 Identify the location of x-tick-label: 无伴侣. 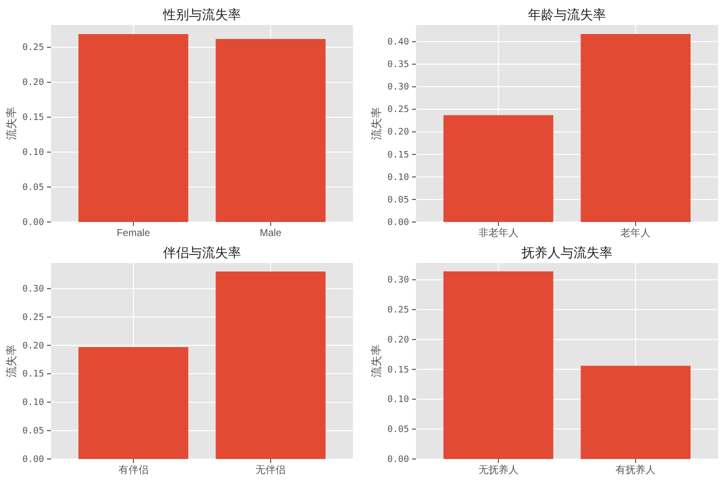
(271, 470).